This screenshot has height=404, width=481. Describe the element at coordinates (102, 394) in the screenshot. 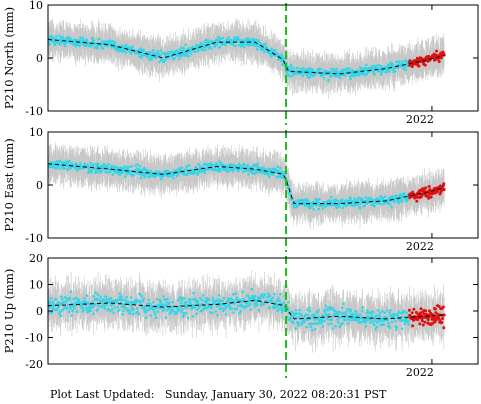

I see `plot-updated-label: Plot Last Updated:` at that location.